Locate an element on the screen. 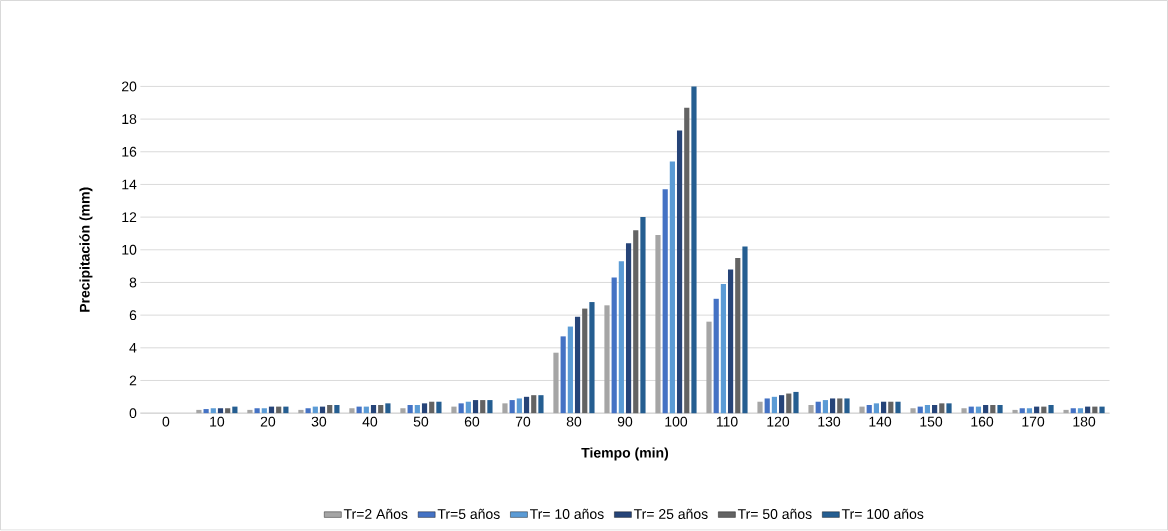  x-tick-label: 30 is located at coordinates (319, 421).